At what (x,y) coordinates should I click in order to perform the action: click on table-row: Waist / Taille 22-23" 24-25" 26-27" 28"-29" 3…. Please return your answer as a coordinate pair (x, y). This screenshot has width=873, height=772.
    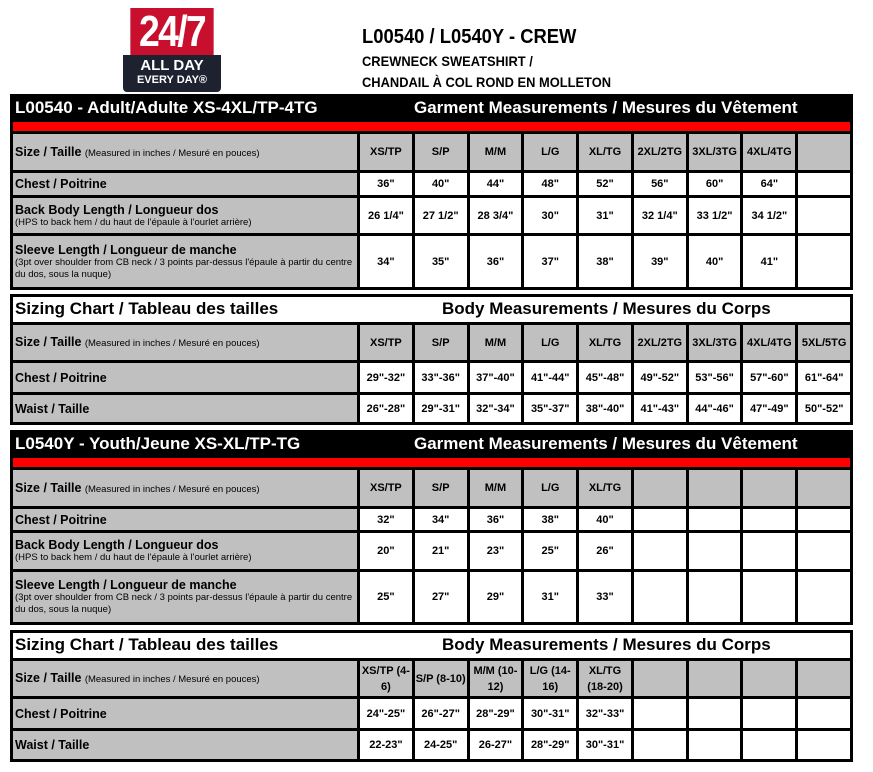
    Looking at the image, I should click on (432, 745).